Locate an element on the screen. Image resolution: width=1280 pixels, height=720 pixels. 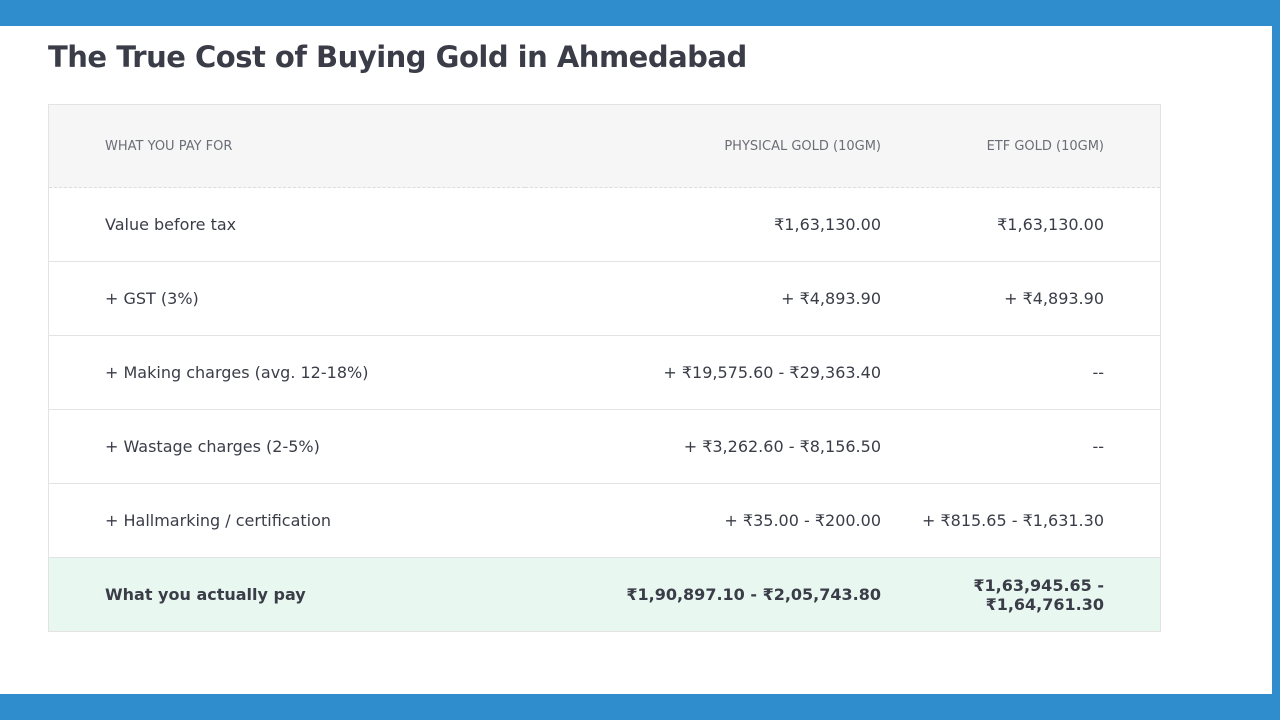
table-cell: + ₹3,262.60 - ₹8,156.50 is located at coordinates (703, 446).